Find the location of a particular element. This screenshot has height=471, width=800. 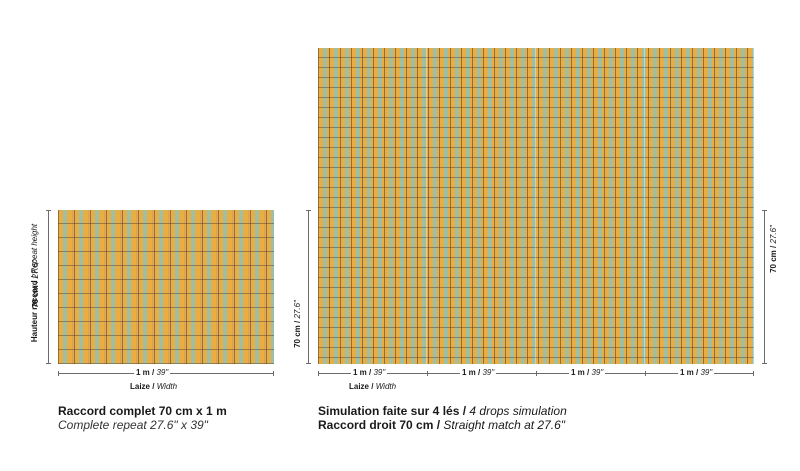

caption-complete-repeat: Raccord complet 70 cm x 1 m is located at coordinates (142, 411).